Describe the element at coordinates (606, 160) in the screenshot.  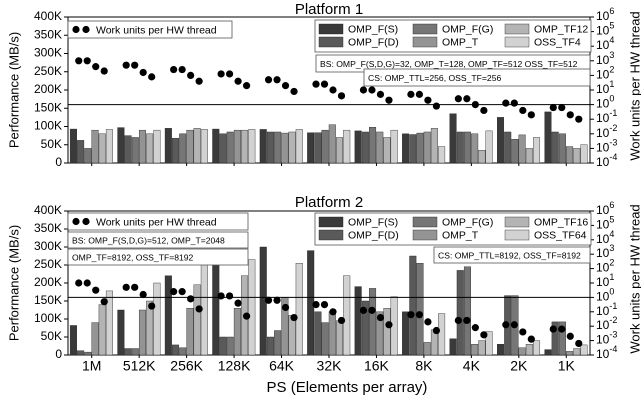
I see `y2-tick-label: 10⁻⁴` at that location.